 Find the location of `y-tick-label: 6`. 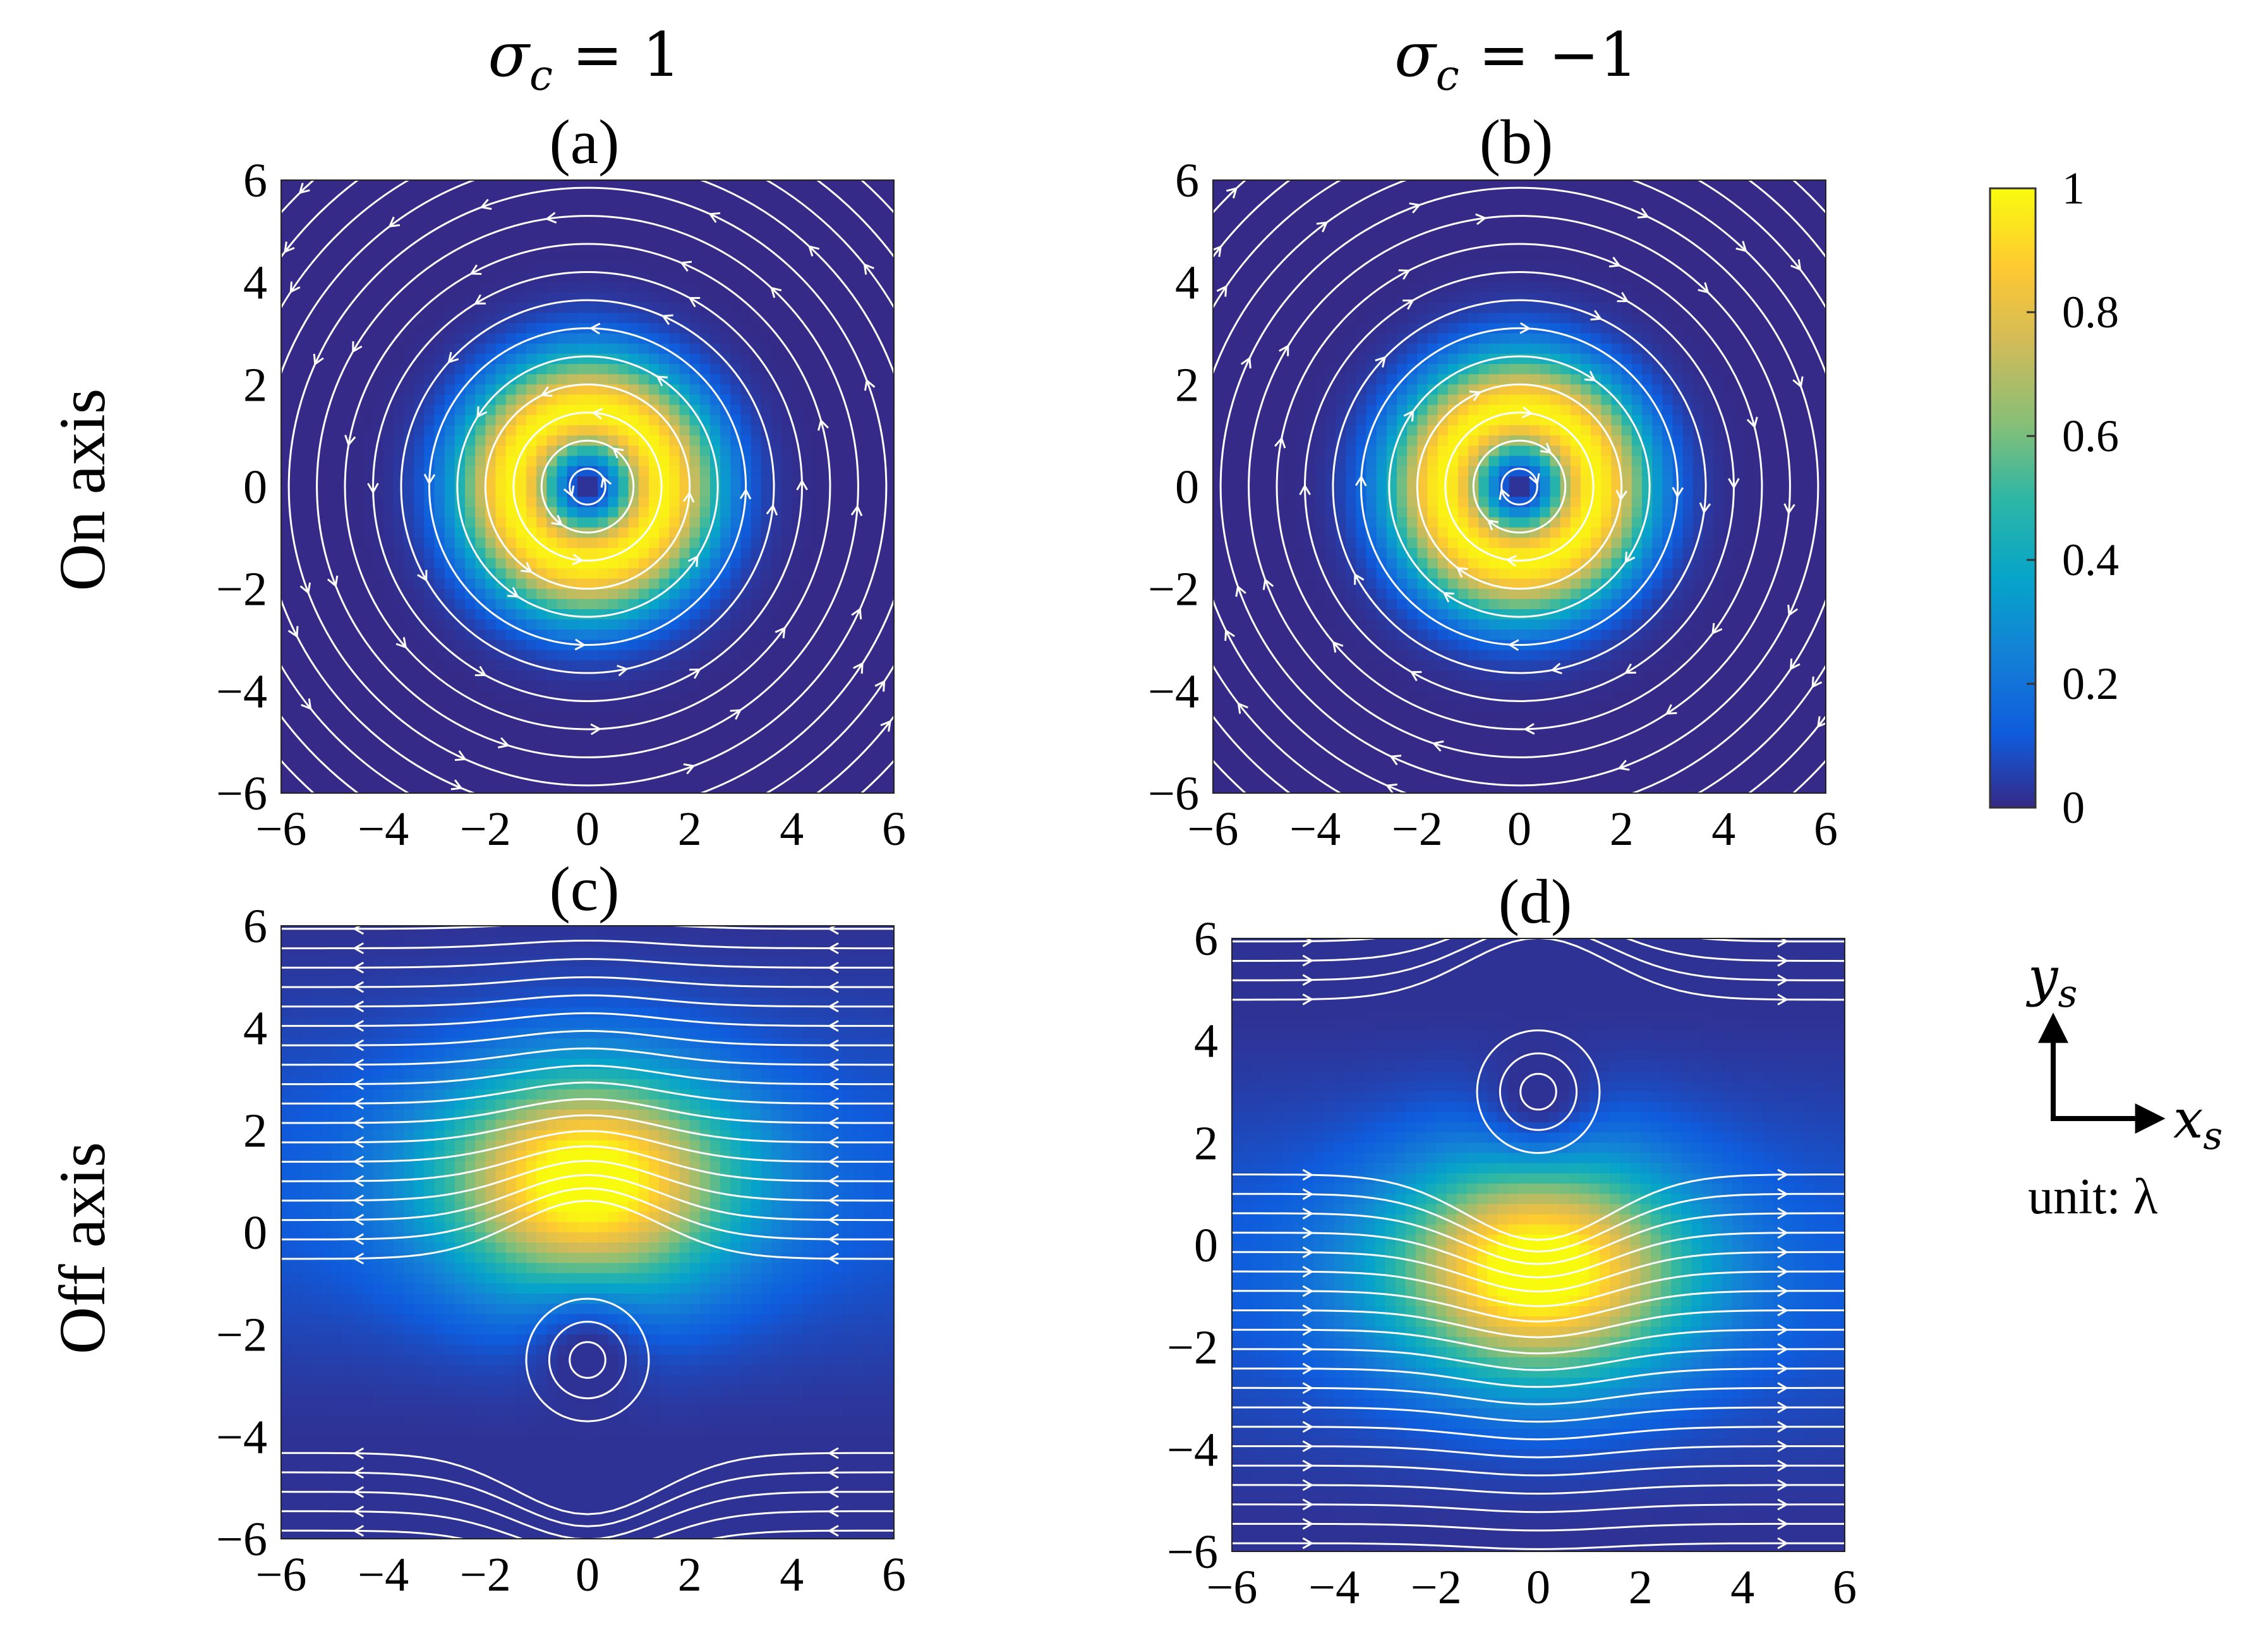

y-tick-label: 6 is located at coordinates (255, 180).